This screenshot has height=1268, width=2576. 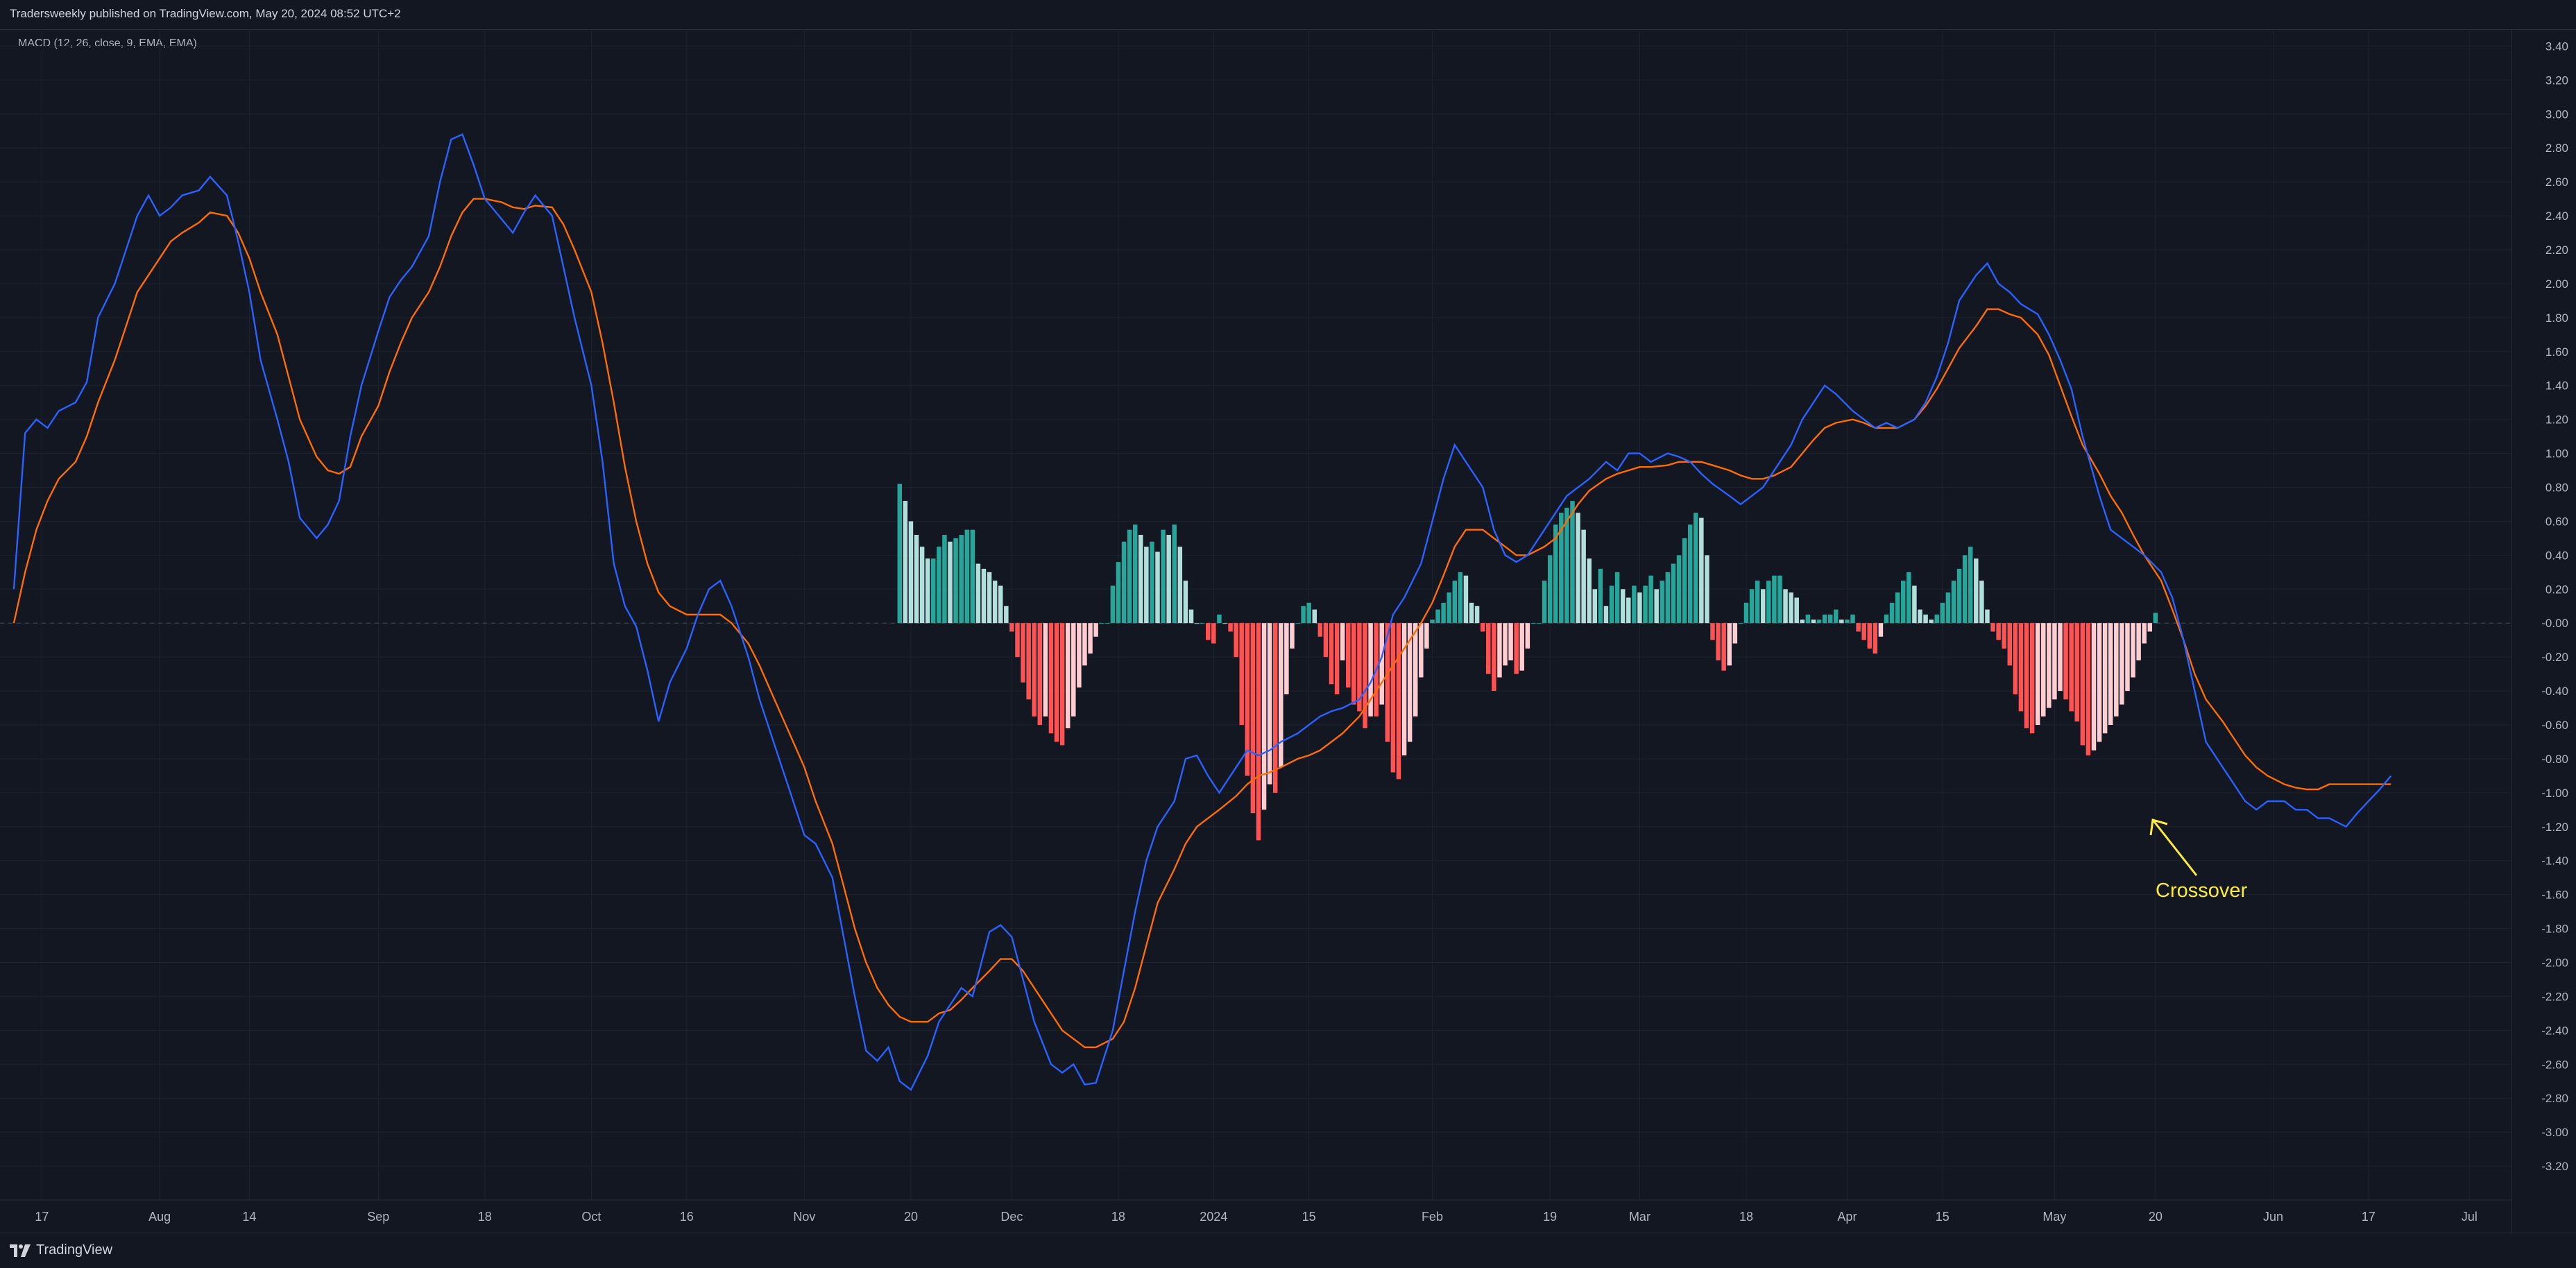 What do you see at coordinates (2554, 793) in the screenshot?
I see `y-tick-label: -1.00` at bounding box center [2554, 793].